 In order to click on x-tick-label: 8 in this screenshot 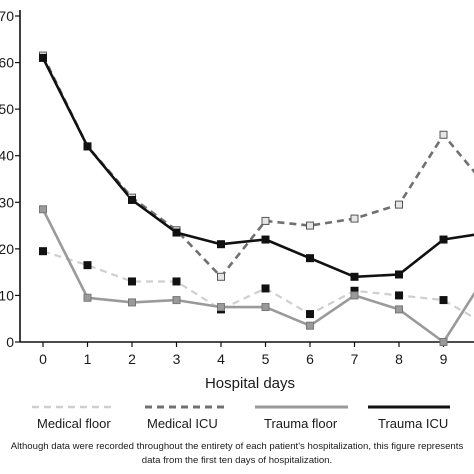, I will do `click(399, 359)`.